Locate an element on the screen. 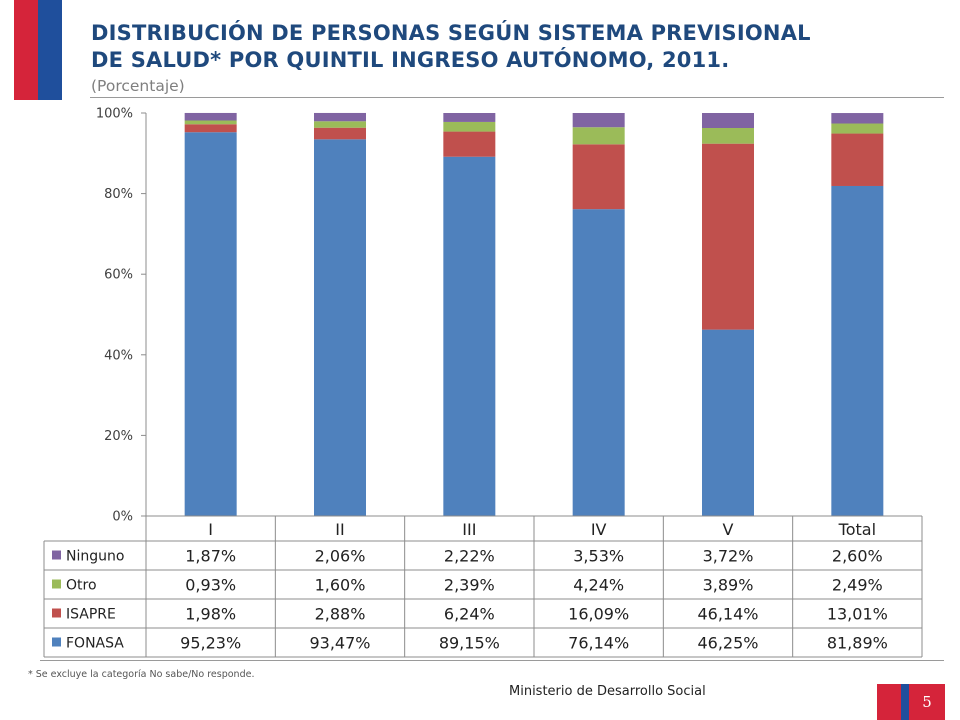 The image size is (960, 720). ministry-name: Ministerio de Desarrollo Social is located at coordinates (607, 691).